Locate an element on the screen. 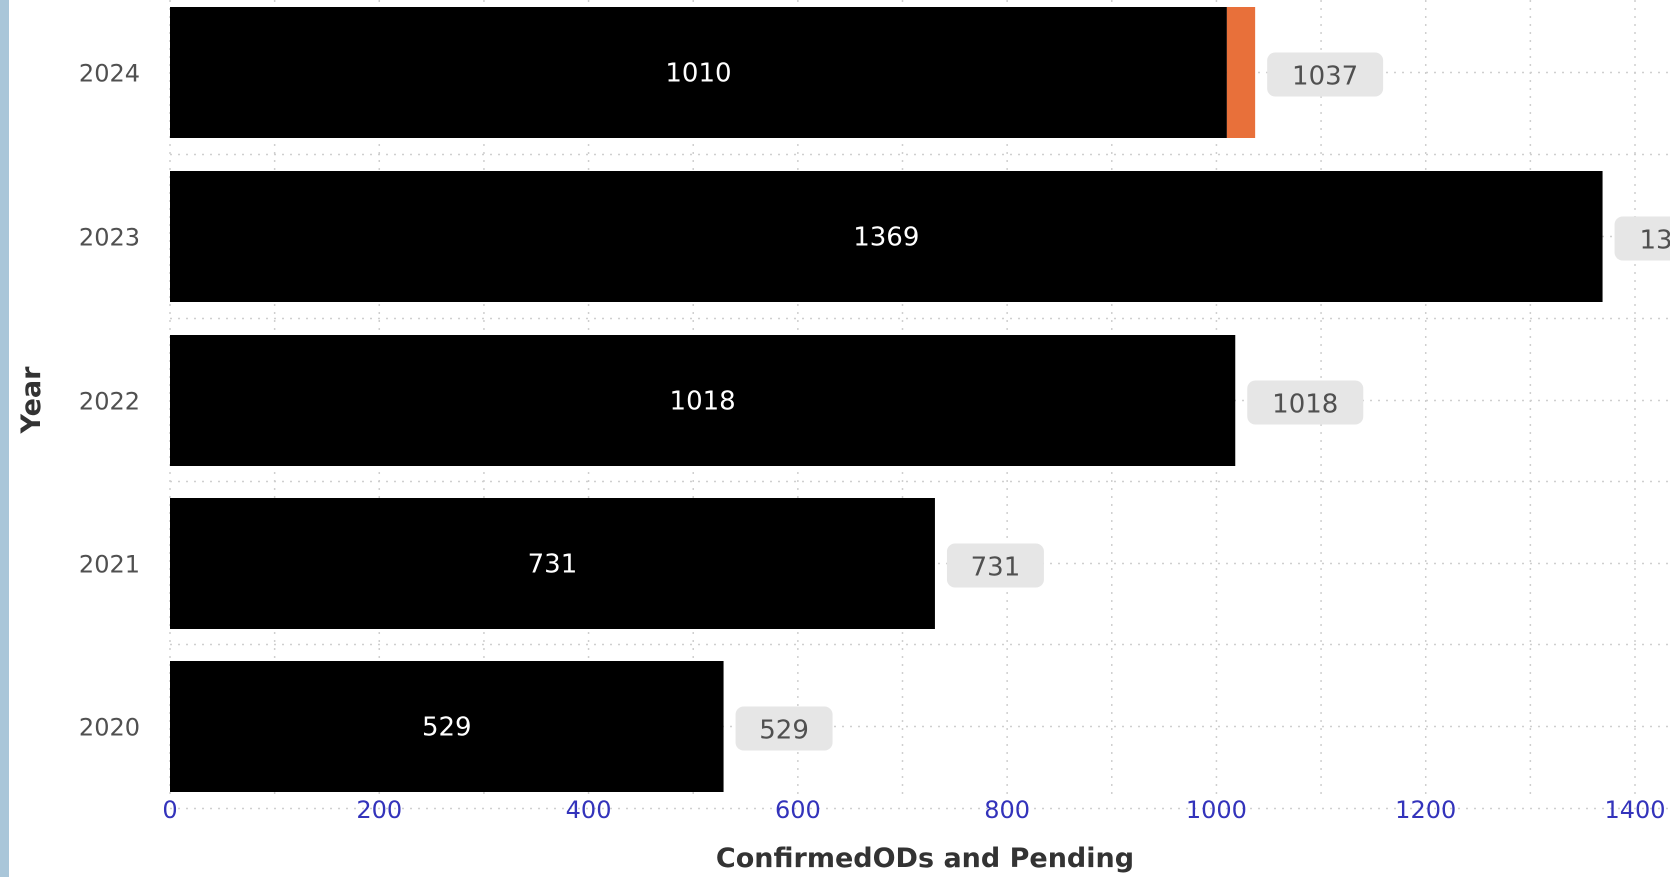 The height and width of the screenshot is (877, 1670). x-tick-label: 1400 is located at coordinates (1634, 810).